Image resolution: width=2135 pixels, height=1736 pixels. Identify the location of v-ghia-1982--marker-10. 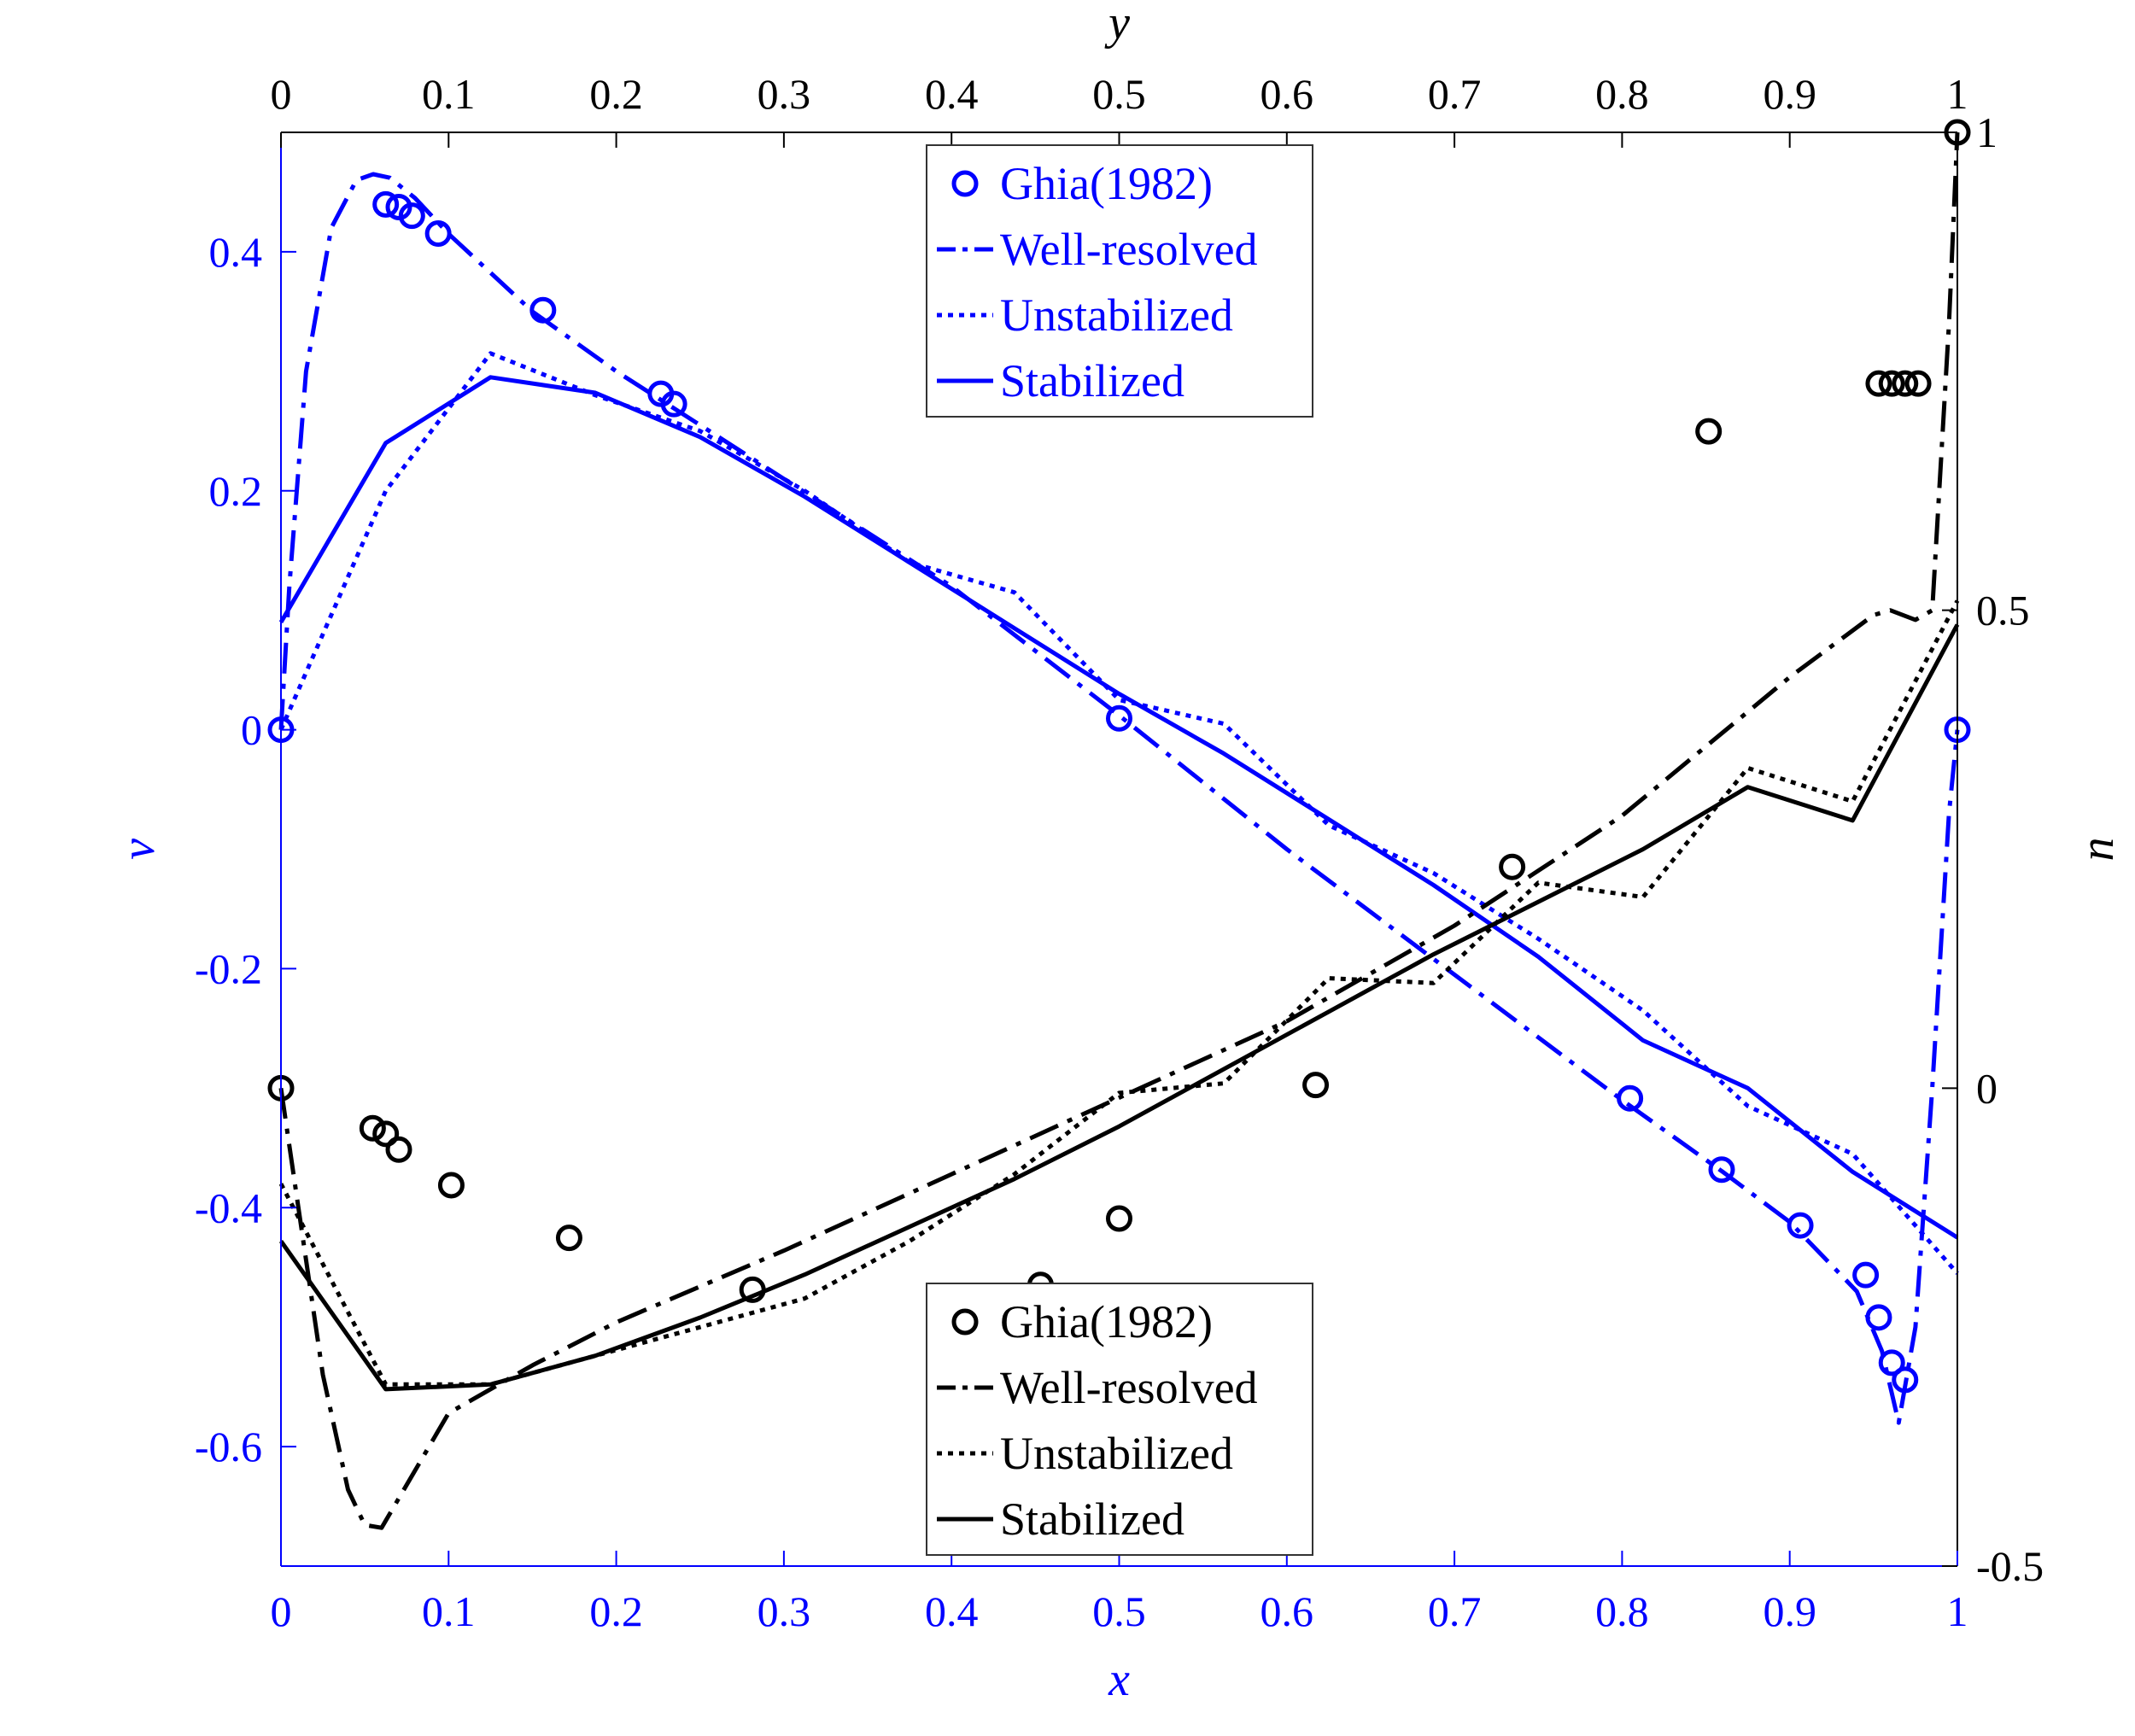
(1721, 1170).